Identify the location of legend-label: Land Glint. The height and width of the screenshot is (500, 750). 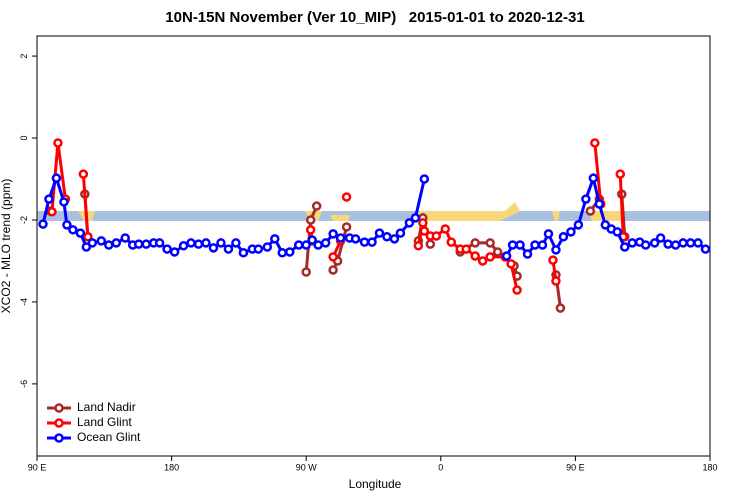
(104, 422).